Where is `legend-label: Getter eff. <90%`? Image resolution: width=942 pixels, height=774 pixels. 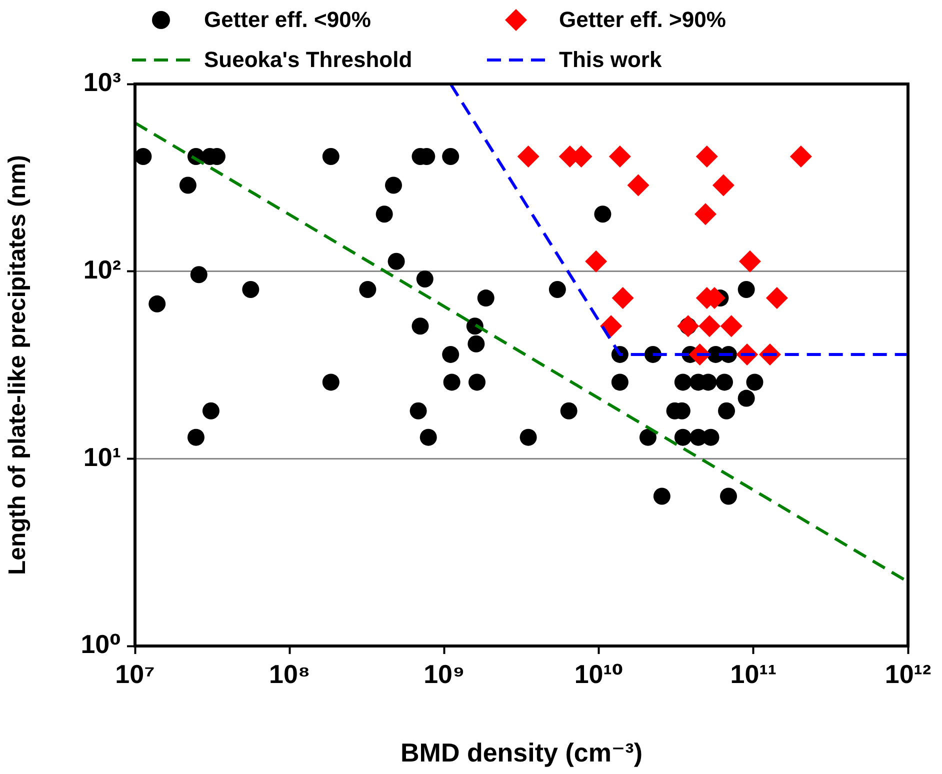 legend-label: Getter eff. <90% is located at coordinates (287, 20).